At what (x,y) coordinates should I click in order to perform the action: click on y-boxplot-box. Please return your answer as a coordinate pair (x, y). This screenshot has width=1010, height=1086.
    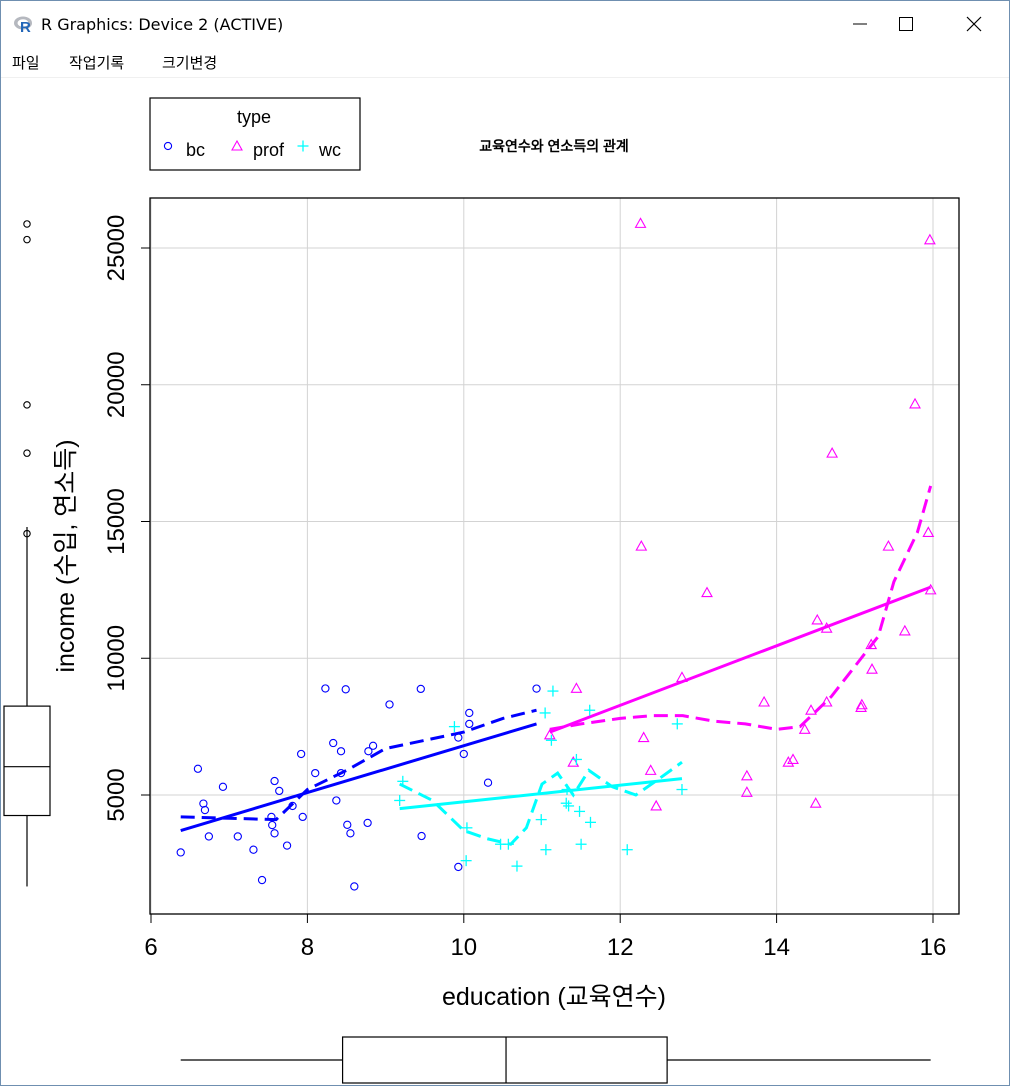
    Looking at the image, I should click on (27, 761).